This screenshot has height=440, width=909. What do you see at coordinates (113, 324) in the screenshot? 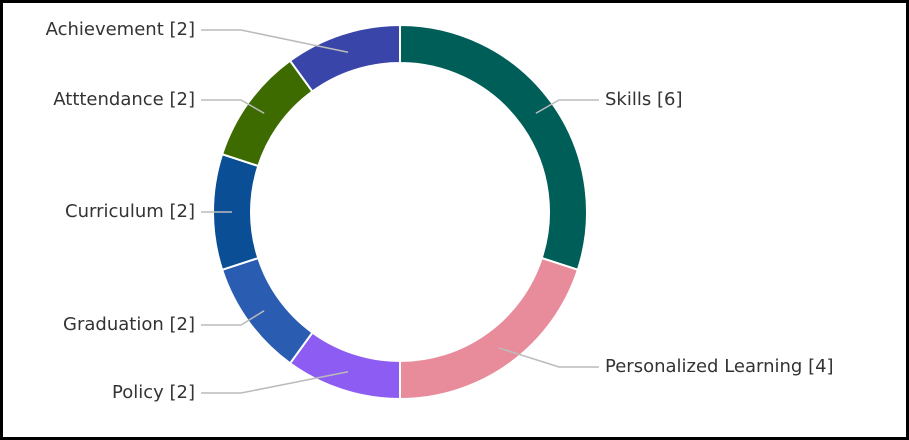
I see `slice-name: Graduation` at bounding box center [113, 324].